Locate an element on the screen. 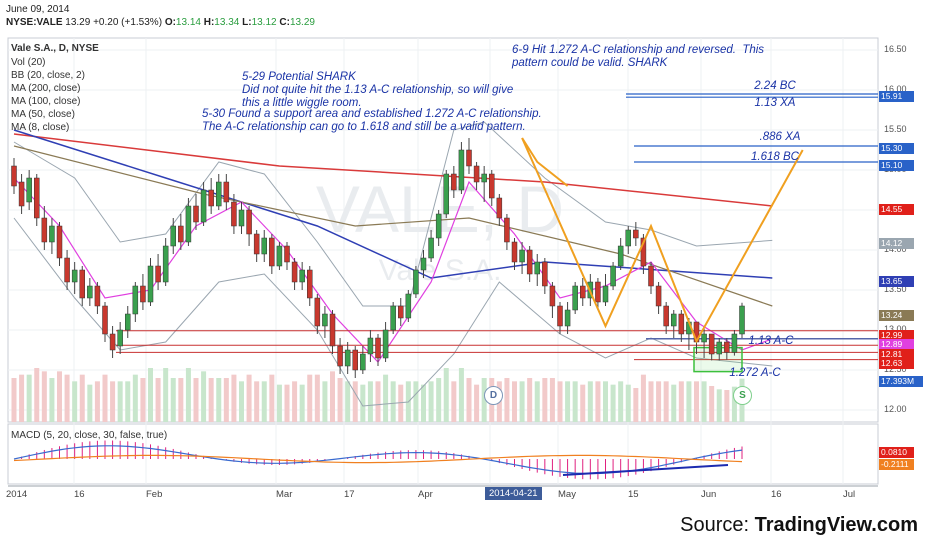 The width and height of the screenshot is (932, 550). time-label-feb: Feb is located at coordinates (154, 494).